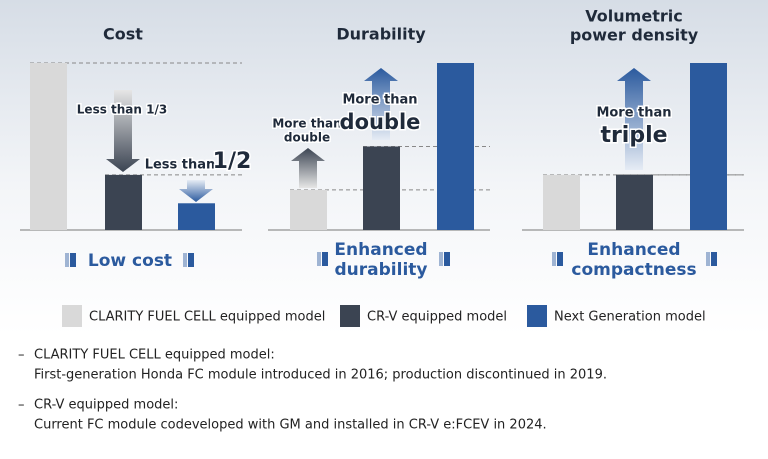 This screenshot has width=768, height=459. What do you see at coordinates (106, 405) in the screenshot?
I see `note-title: CR-V equipped model:` at bounding box center [106, 405].